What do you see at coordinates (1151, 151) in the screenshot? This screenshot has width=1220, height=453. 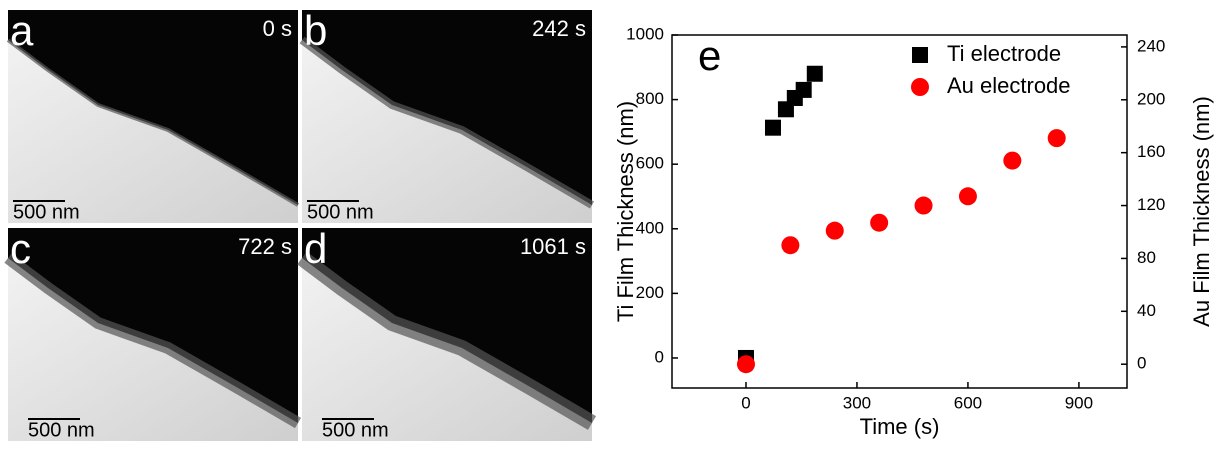 I see `y2-tick-label: 160` at bounding box center [1151, 151].